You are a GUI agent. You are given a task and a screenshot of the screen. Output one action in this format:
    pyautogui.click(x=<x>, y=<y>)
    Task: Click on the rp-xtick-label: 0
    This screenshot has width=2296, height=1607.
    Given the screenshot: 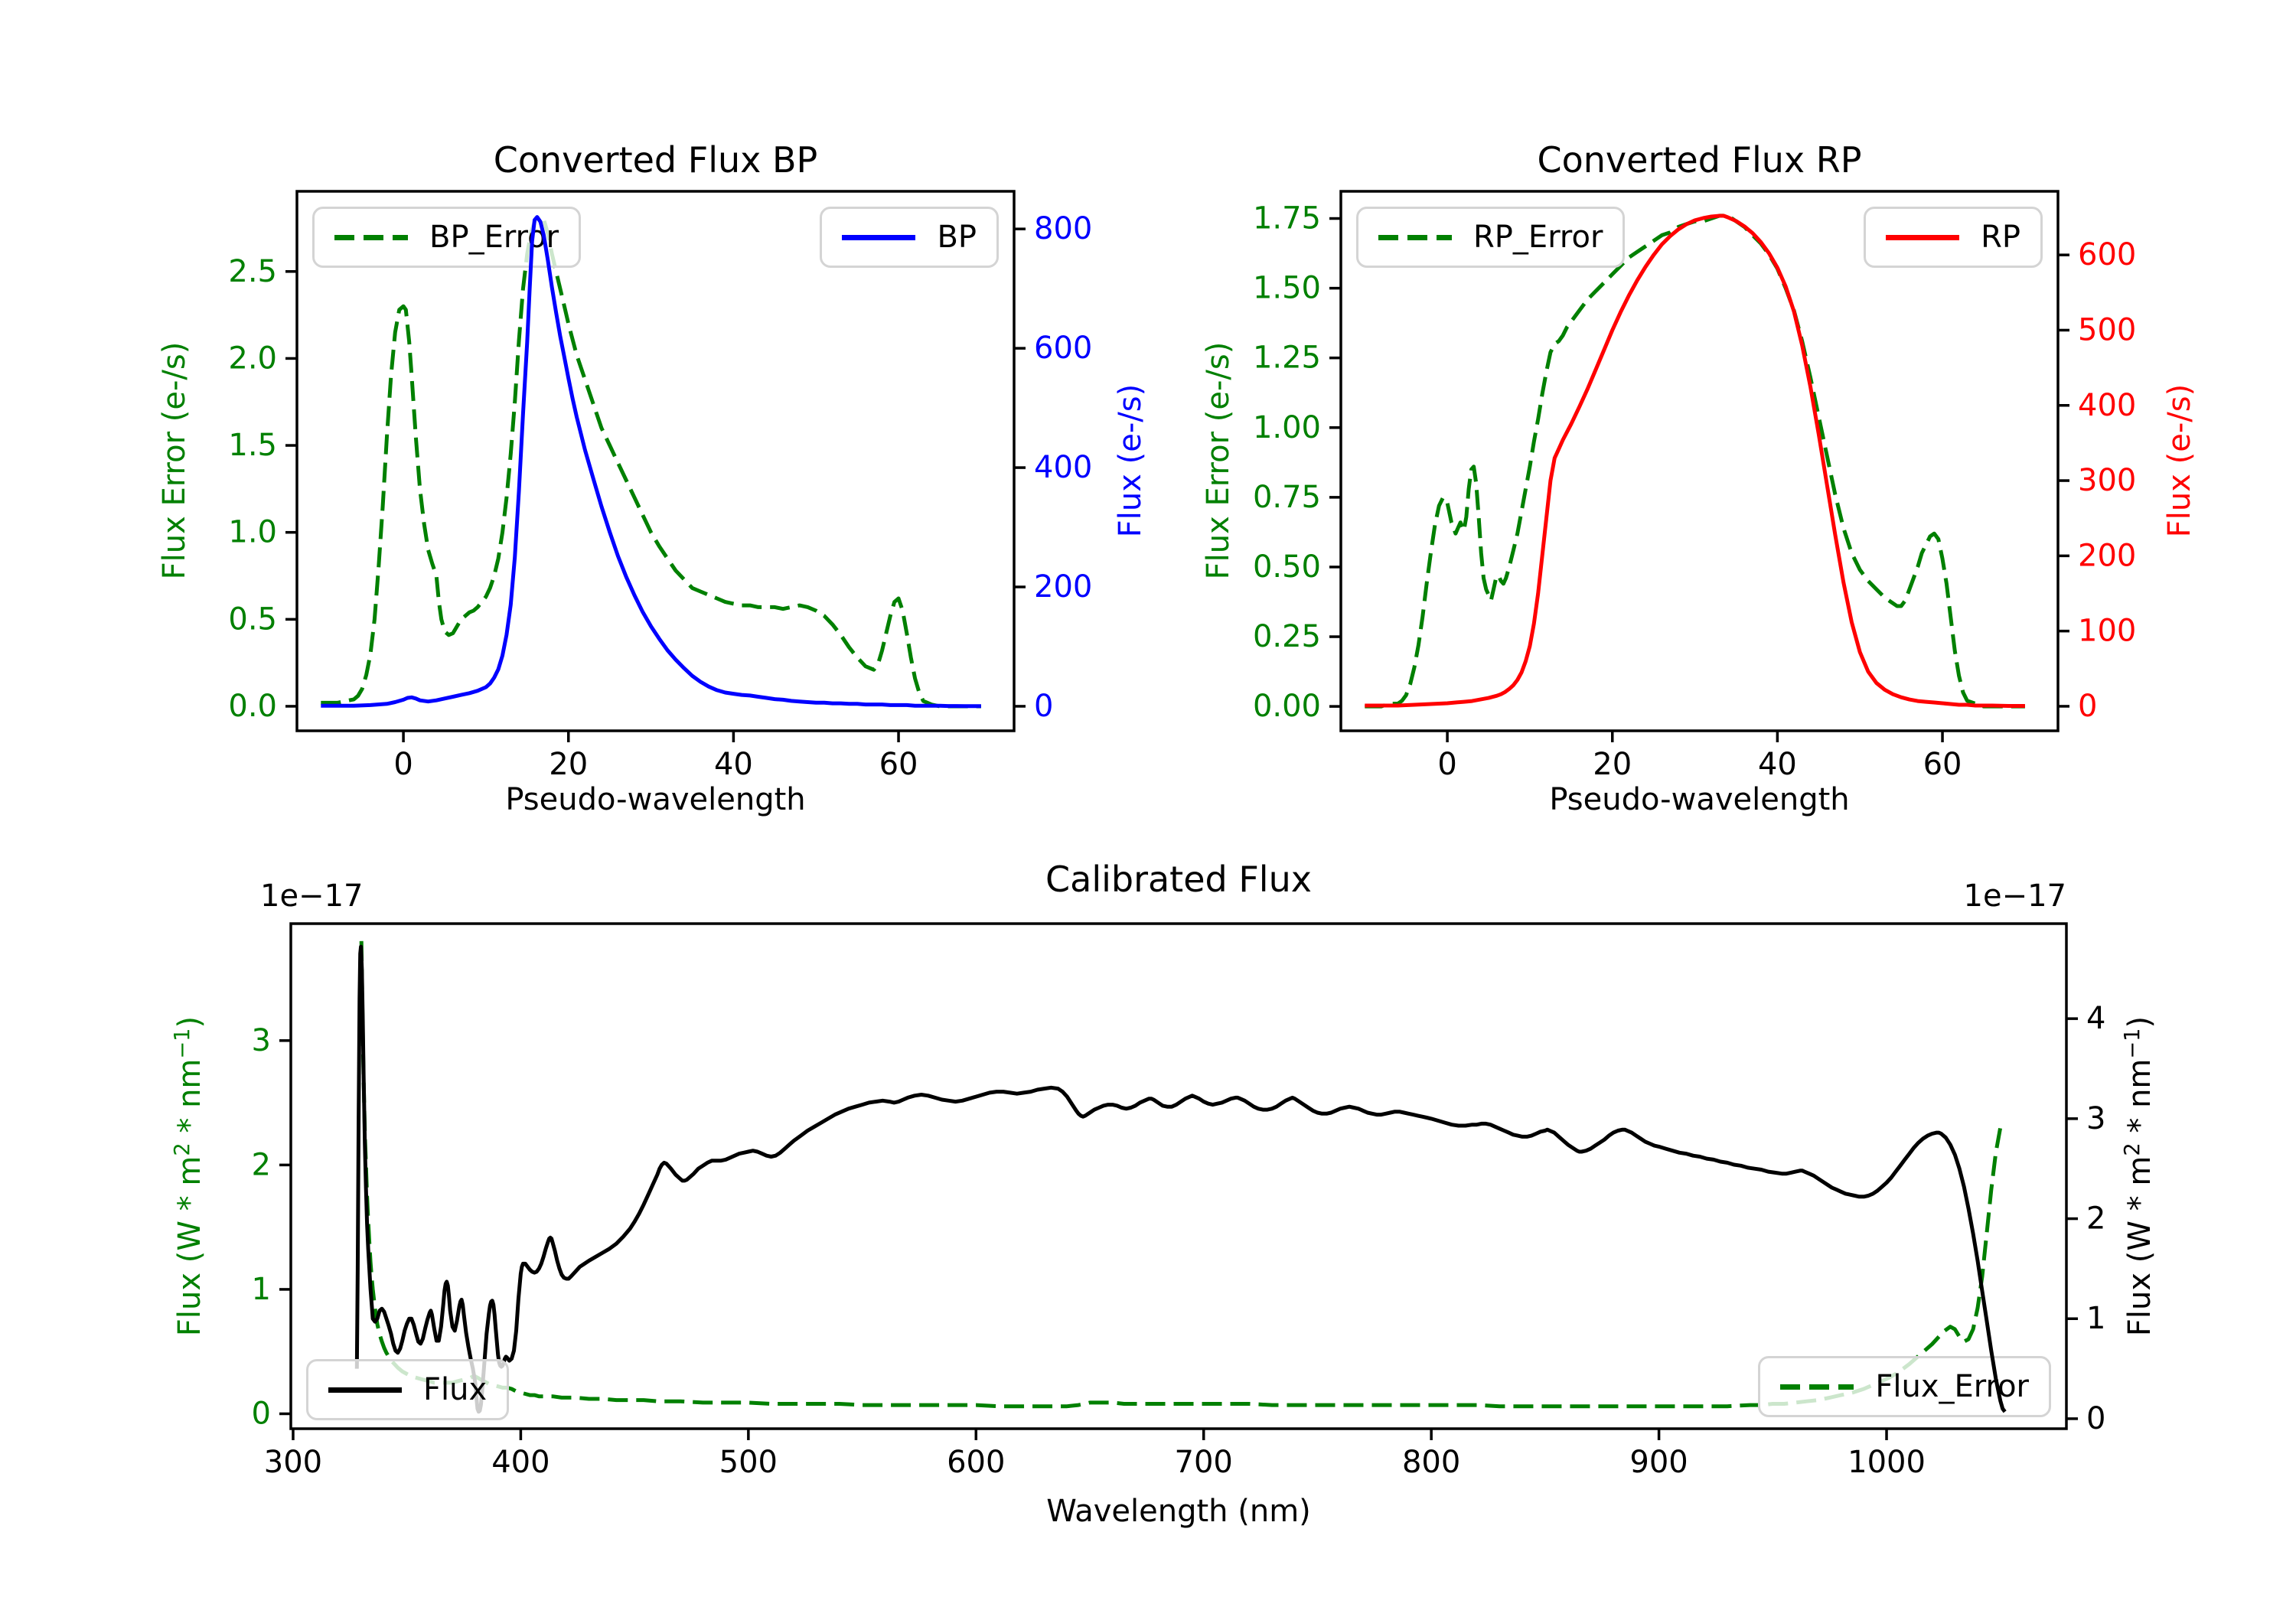 What is the action you would take?
    pyautogui.click(x=1446, y=764)
    